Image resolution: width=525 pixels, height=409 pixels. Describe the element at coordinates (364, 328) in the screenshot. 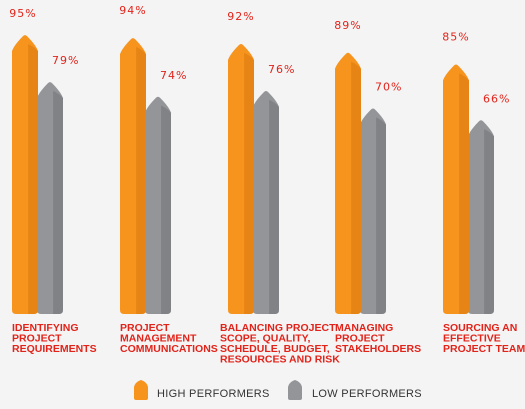

I see `category-label-3-line-0: MANAGING` at that location.